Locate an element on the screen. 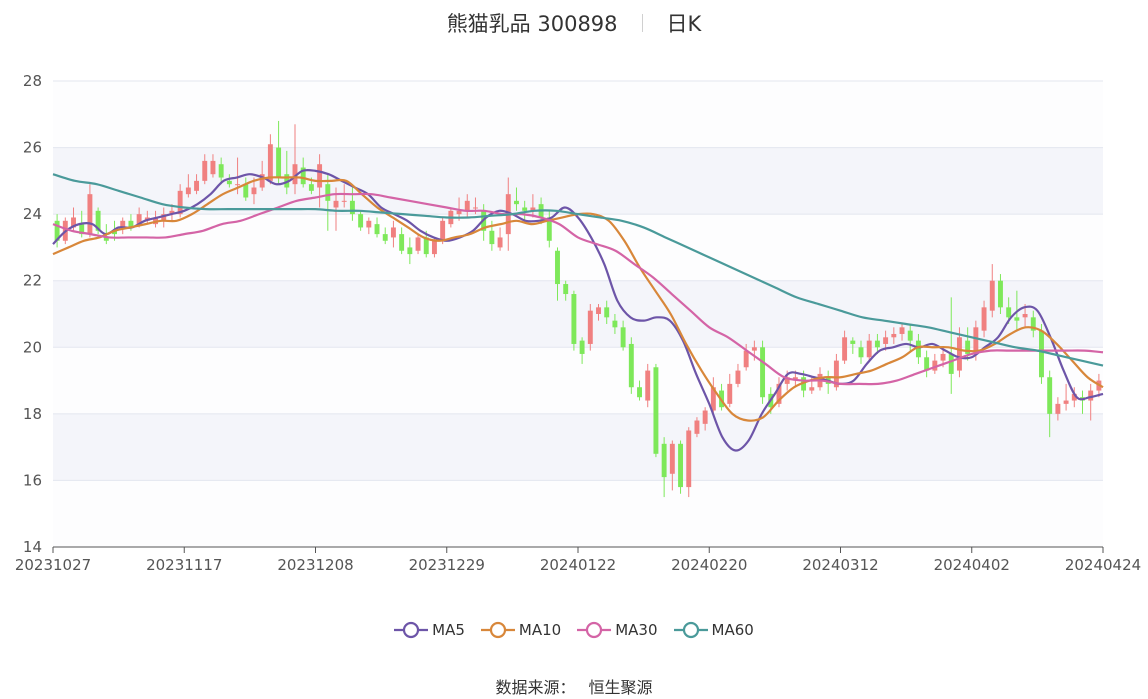 The image size is (1148, 699). y-tick-label: 14 is located at coordinates (32, 547).